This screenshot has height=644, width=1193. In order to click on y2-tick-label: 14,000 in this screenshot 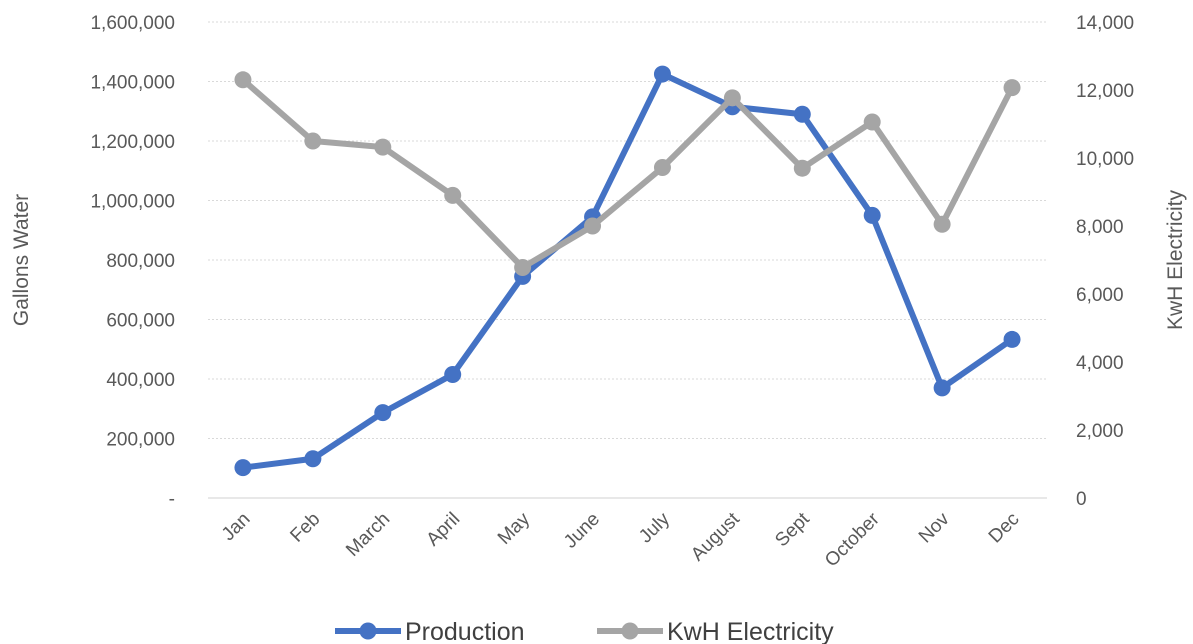, I will do `click(1105, 23)`.